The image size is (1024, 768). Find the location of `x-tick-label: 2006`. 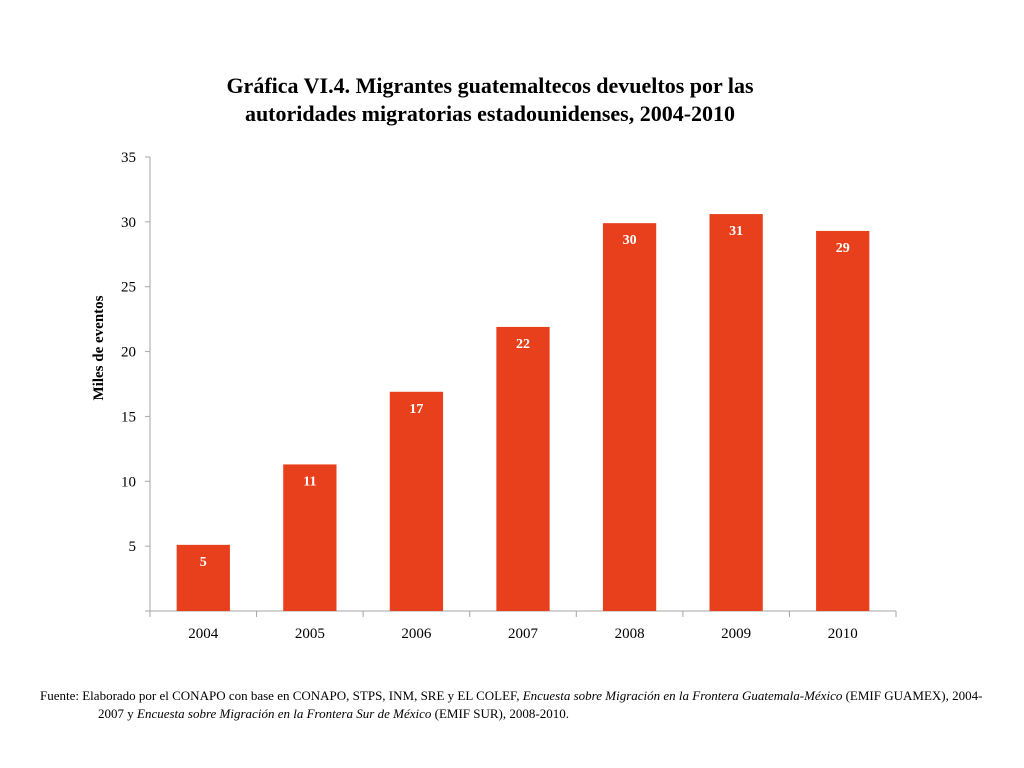

x-tick-label: 2006 is located at coordinates (416, 634).